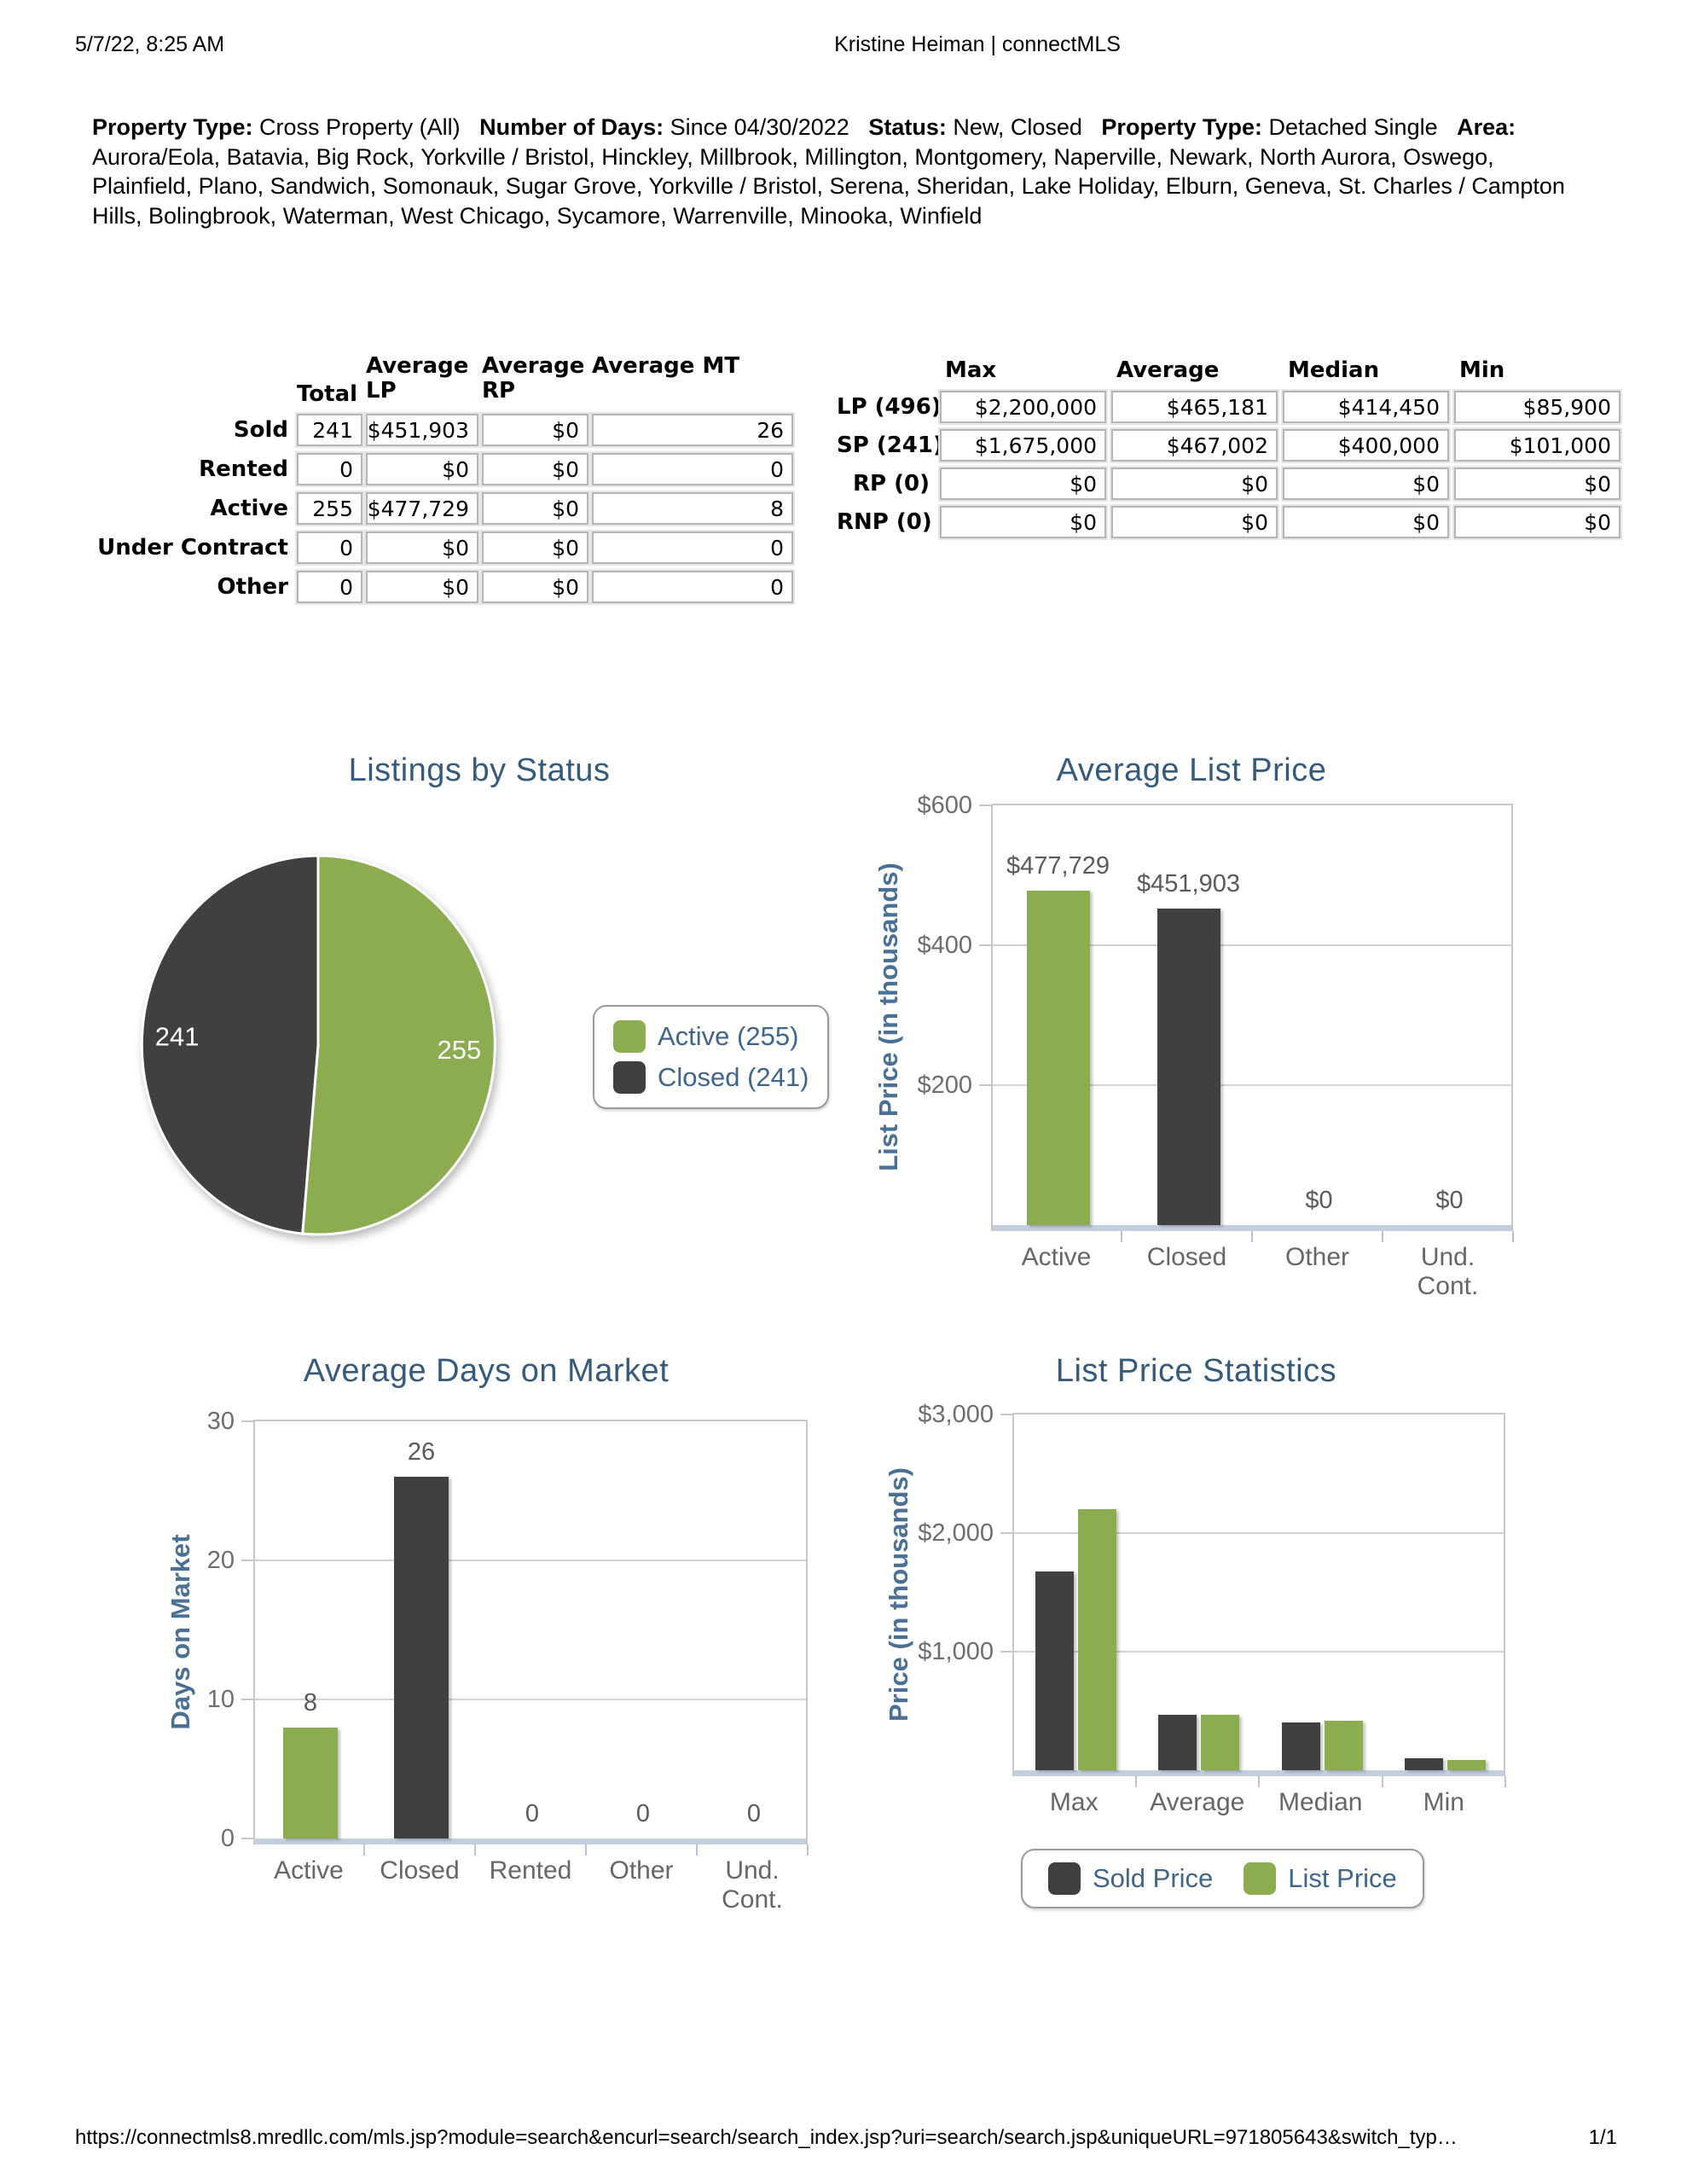  I want to click on y-tick-label: 10, so click(220, 1700).